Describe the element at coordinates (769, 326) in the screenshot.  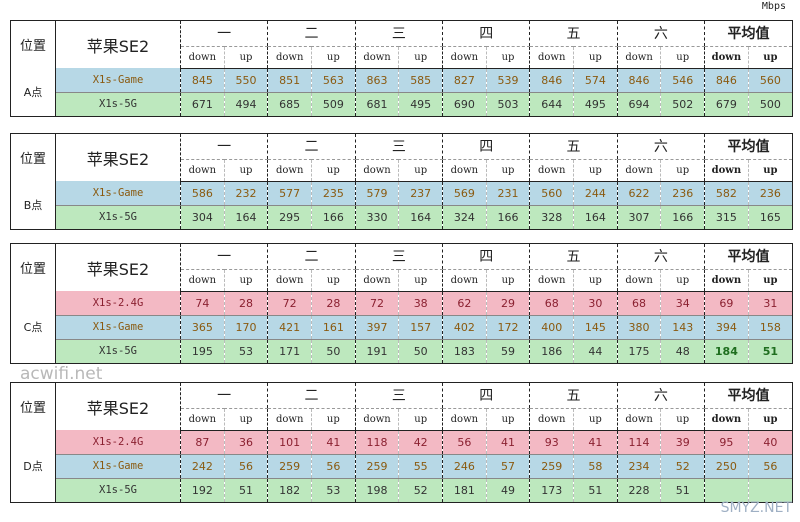
I see `average-up-value: 158` at that location.